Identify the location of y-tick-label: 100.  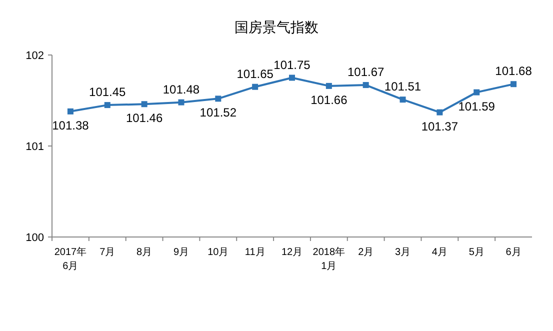
(35, 238).